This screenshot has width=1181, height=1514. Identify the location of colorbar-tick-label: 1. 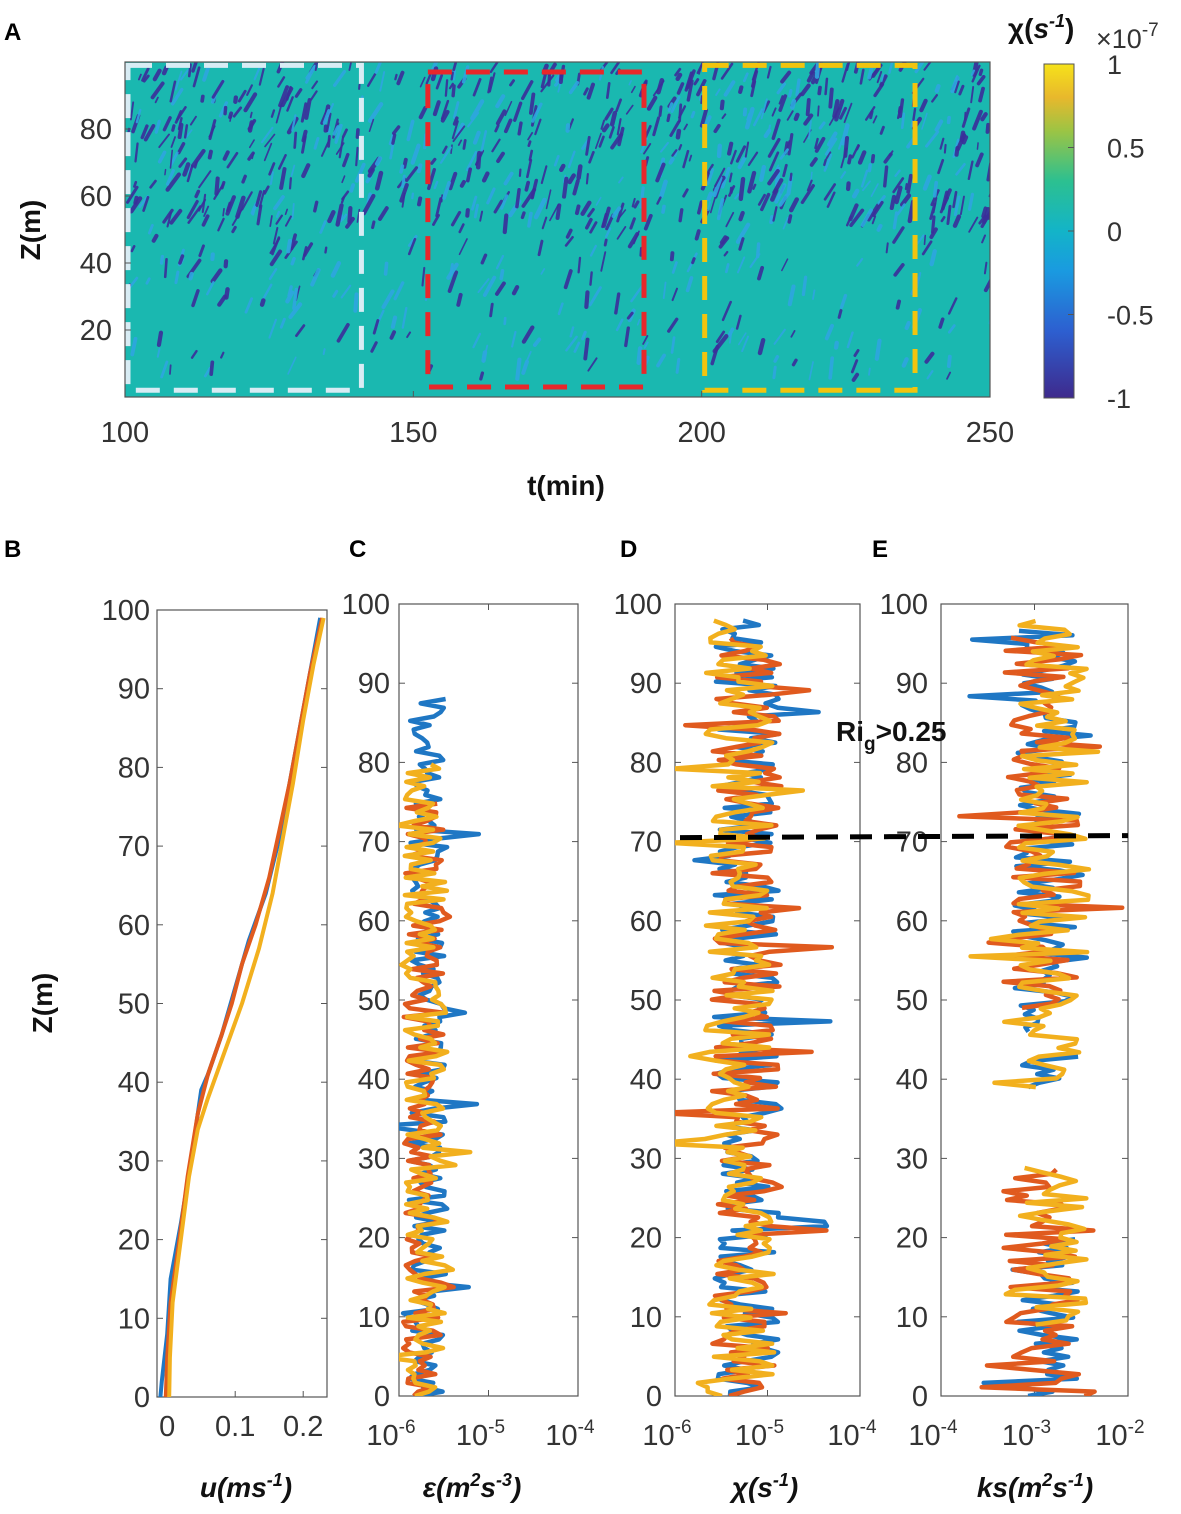
(1114, 65).